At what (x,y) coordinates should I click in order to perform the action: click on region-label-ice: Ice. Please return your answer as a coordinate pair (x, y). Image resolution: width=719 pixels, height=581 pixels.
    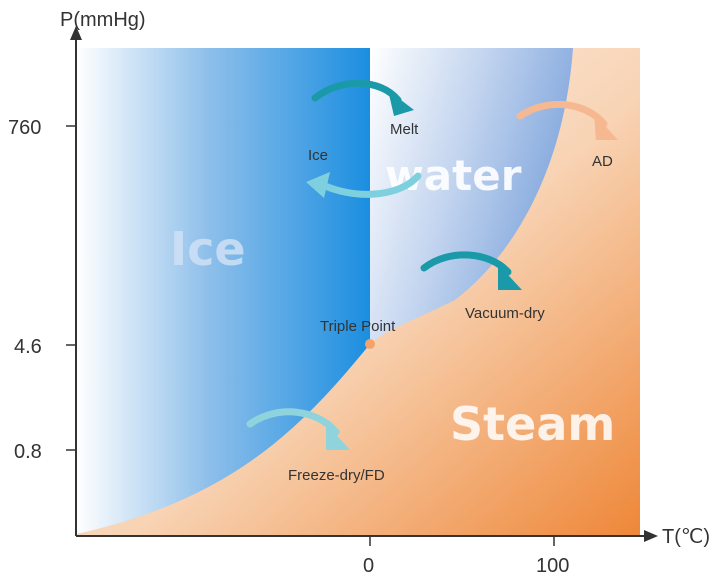
    Looking at the image, I should click on (208, 249).